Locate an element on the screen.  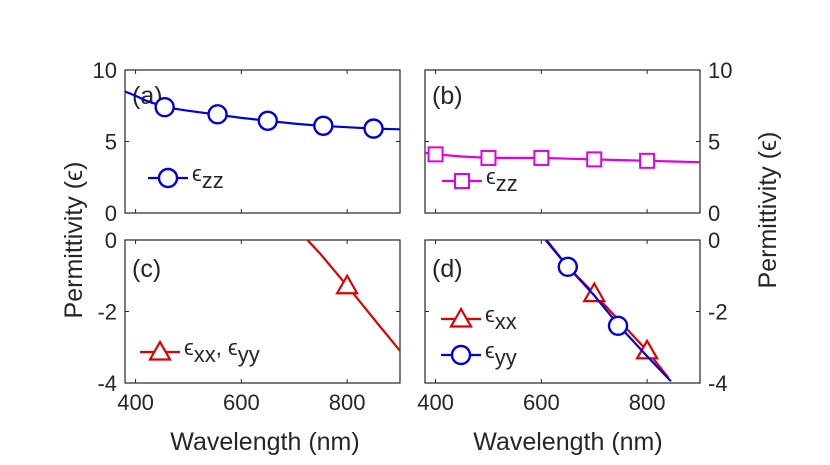
y-axis-label-right: Permittivity (ϵ) is located at coordinates (768, 210).